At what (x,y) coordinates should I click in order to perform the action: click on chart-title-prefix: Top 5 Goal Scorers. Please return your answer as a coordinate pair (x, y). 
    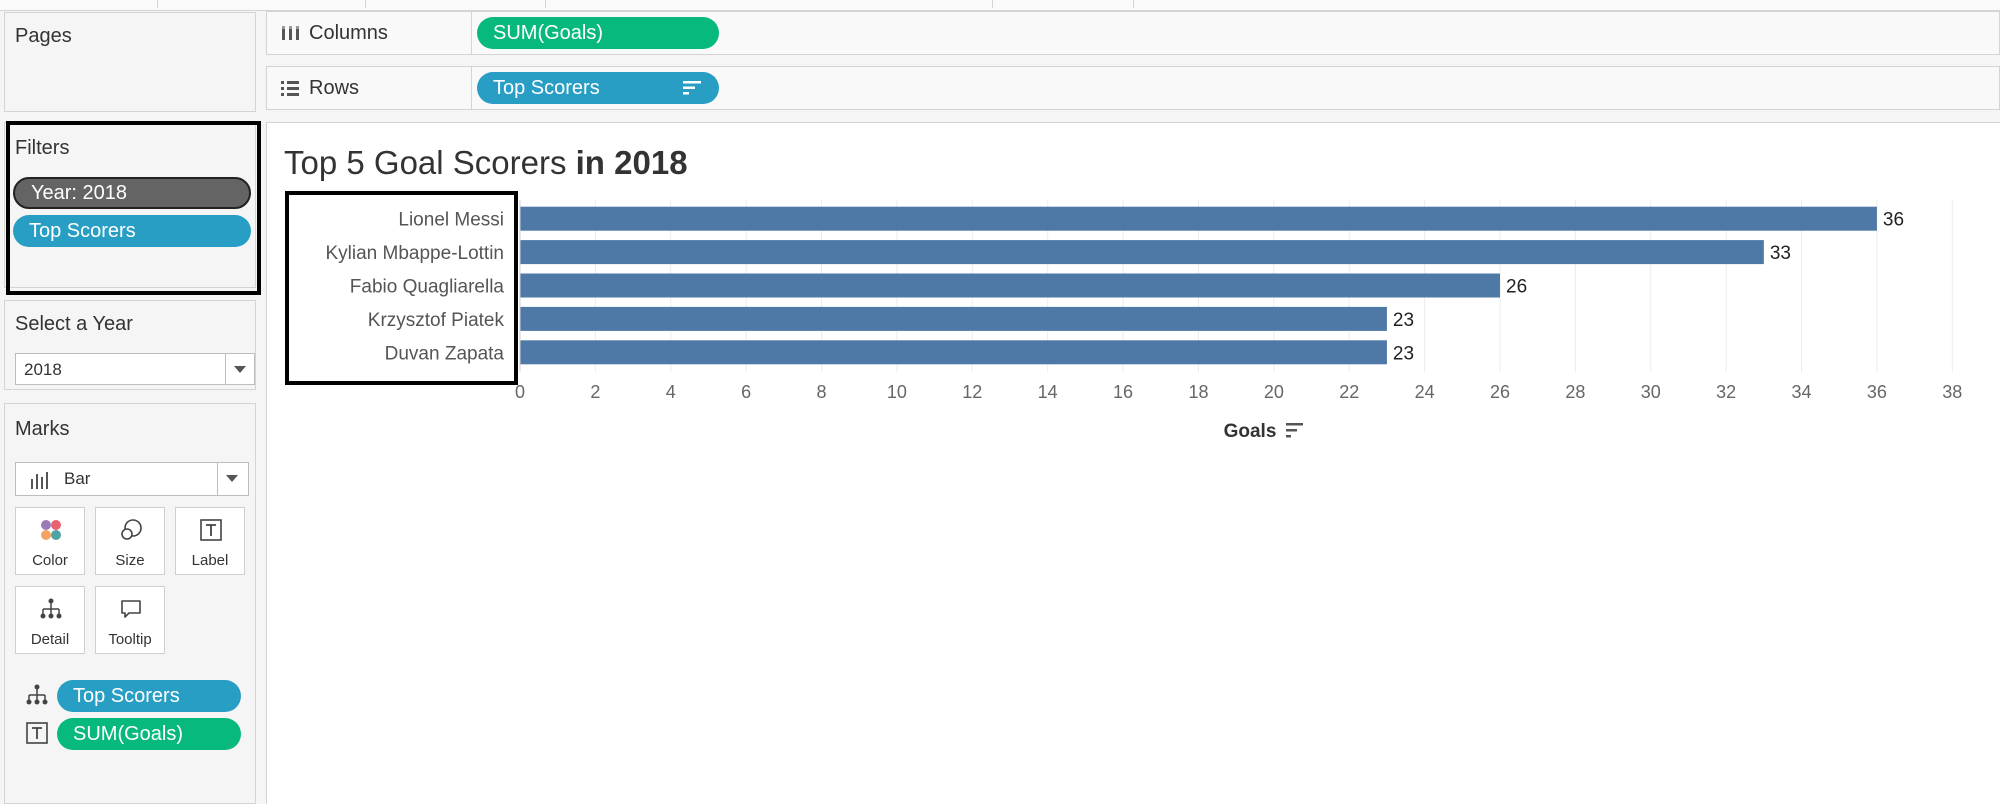
    Looking at the image, I should click on (425, 162).